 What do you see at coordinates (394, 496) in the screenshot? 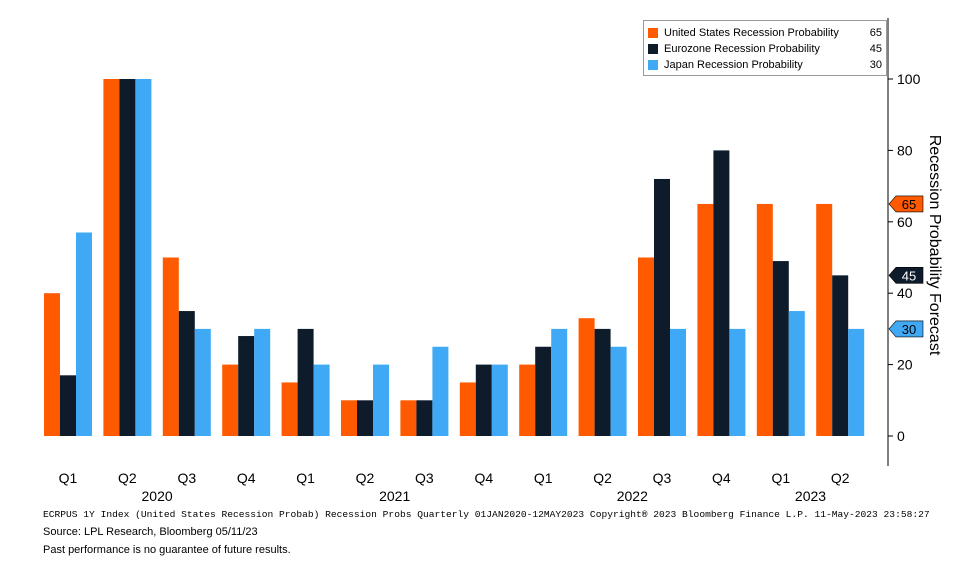
I see `x-year-label: 2021` at bounding box center [394, 496].